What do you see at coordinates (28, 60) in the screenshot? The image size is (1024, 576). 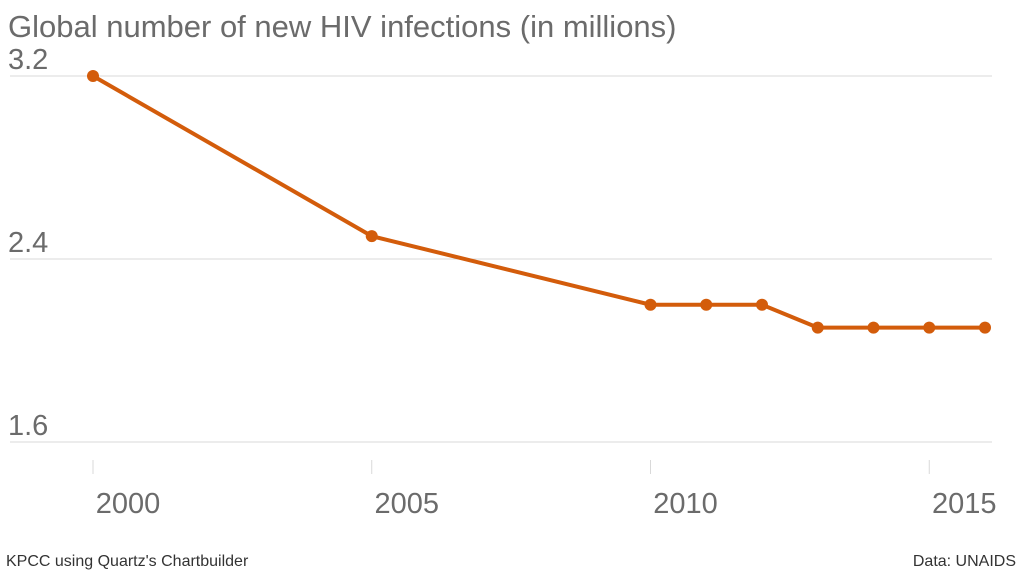 I see `y-tick-label: 3.2` at bounding box center [28, 60].